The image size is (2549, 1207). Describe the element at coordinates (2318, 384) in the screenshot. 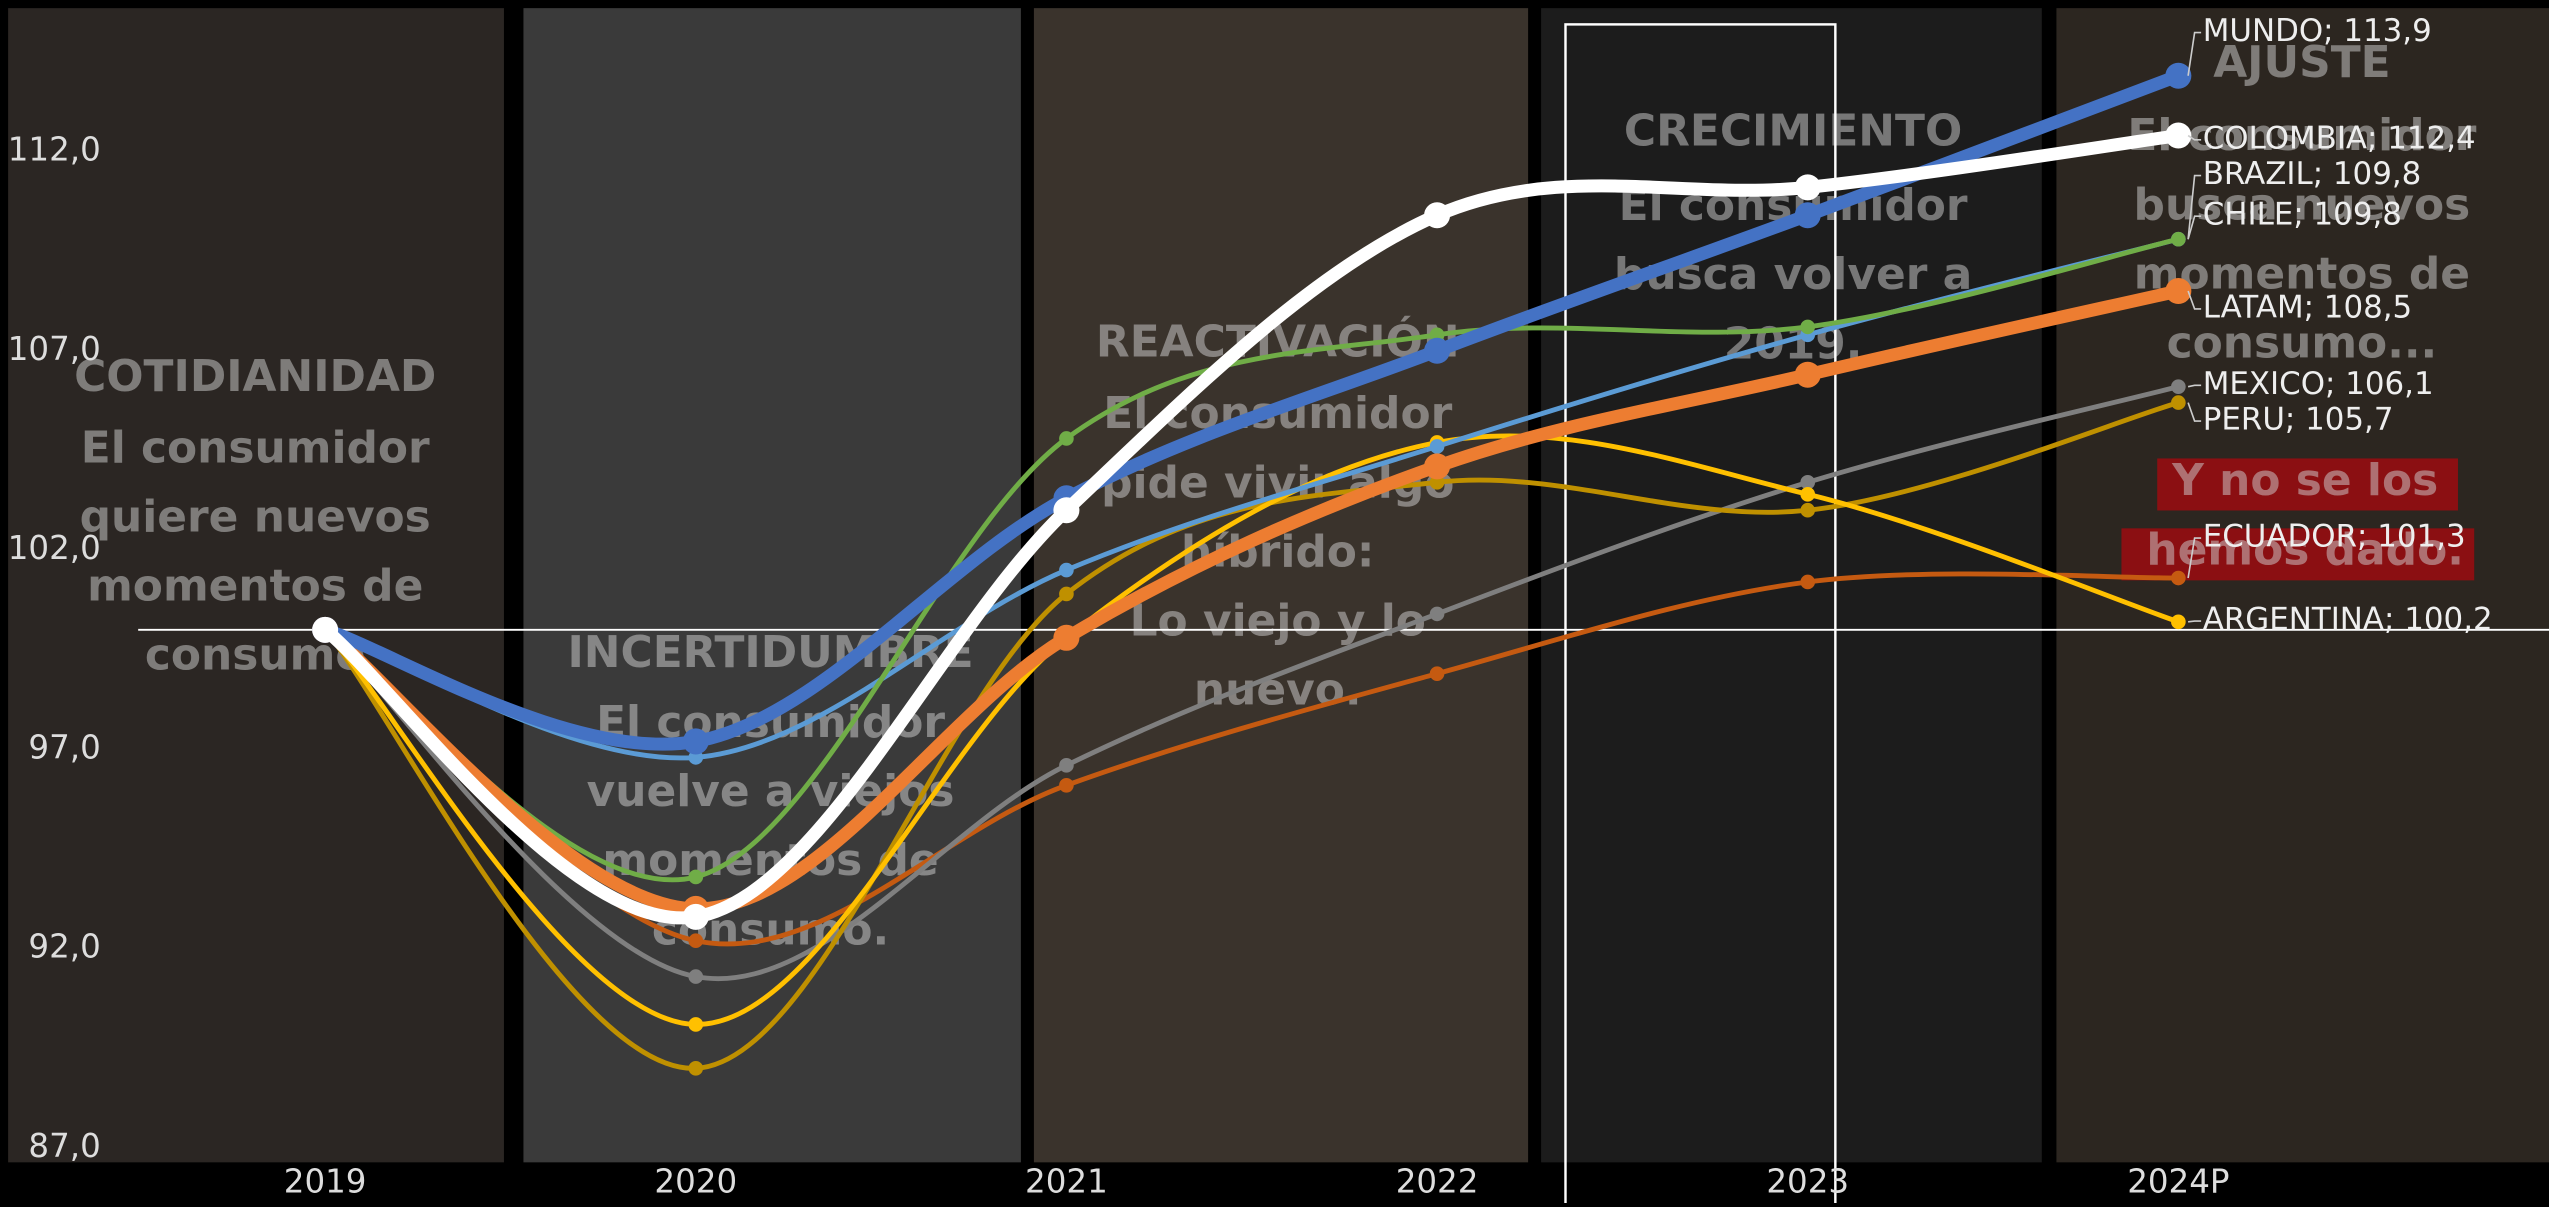

I see `end-label: MEXICO; 106,1` at that location.